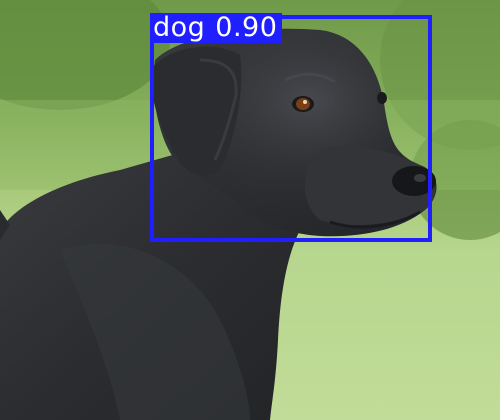  I want to click on detection-label: dog 0.90, so click(216, 27).